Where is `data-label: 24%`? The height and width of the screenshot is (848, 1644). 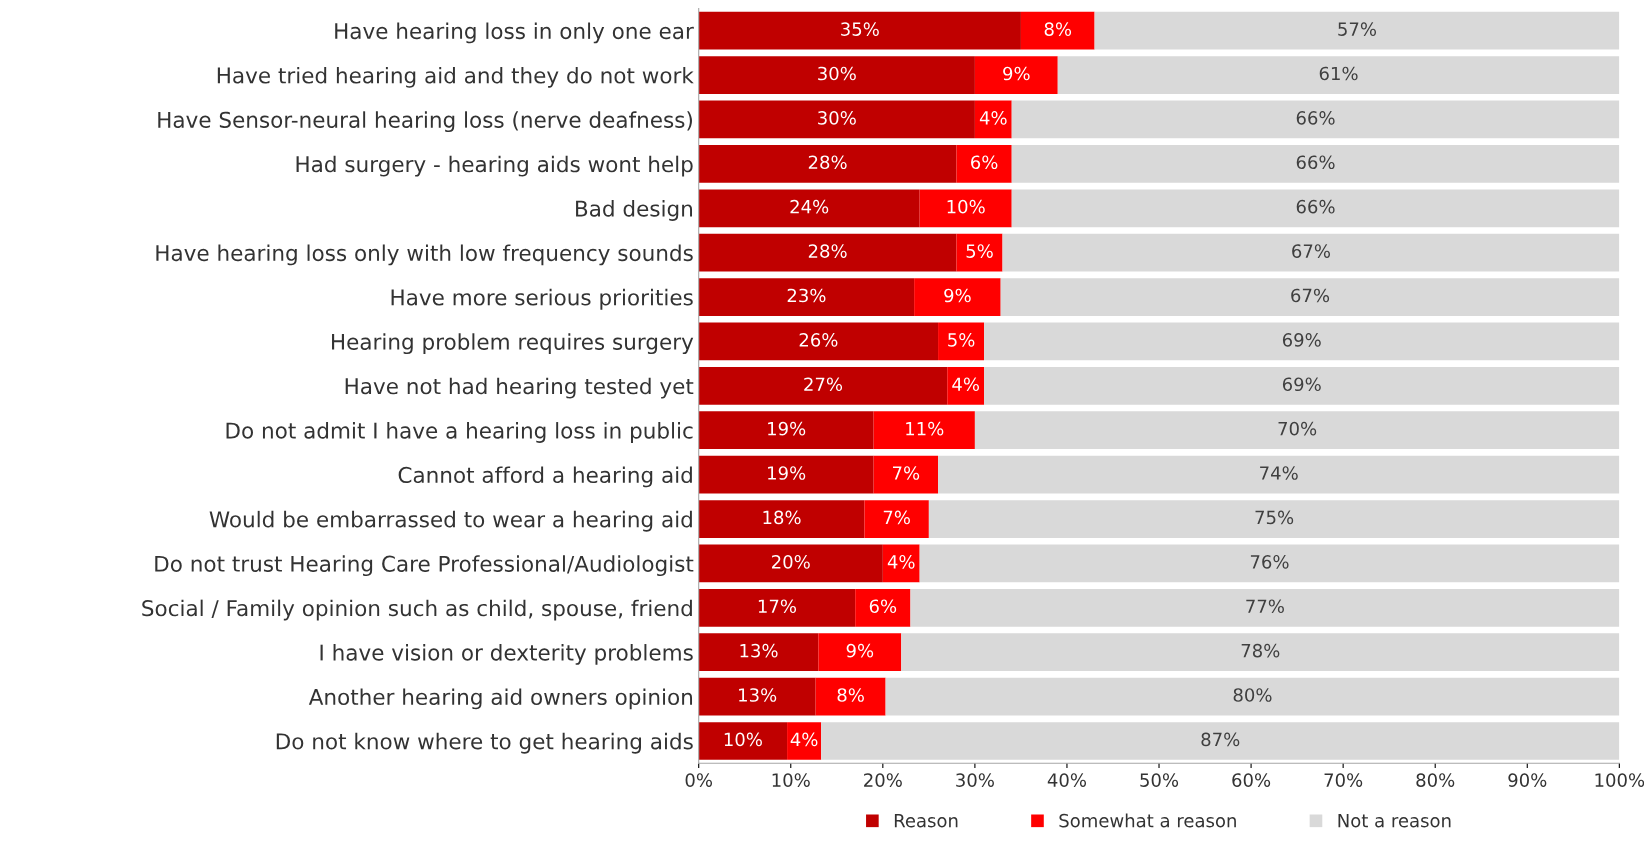
data-label: 24% is located at coordinates (809, 206).